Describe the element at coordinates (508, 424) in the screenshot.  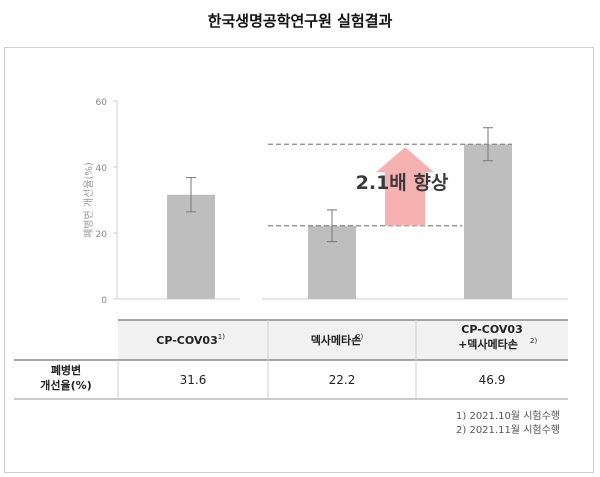
I see `footnotes: 1) 2021.10월 시험수행 2) 2021.11월 시험수행` at that location.